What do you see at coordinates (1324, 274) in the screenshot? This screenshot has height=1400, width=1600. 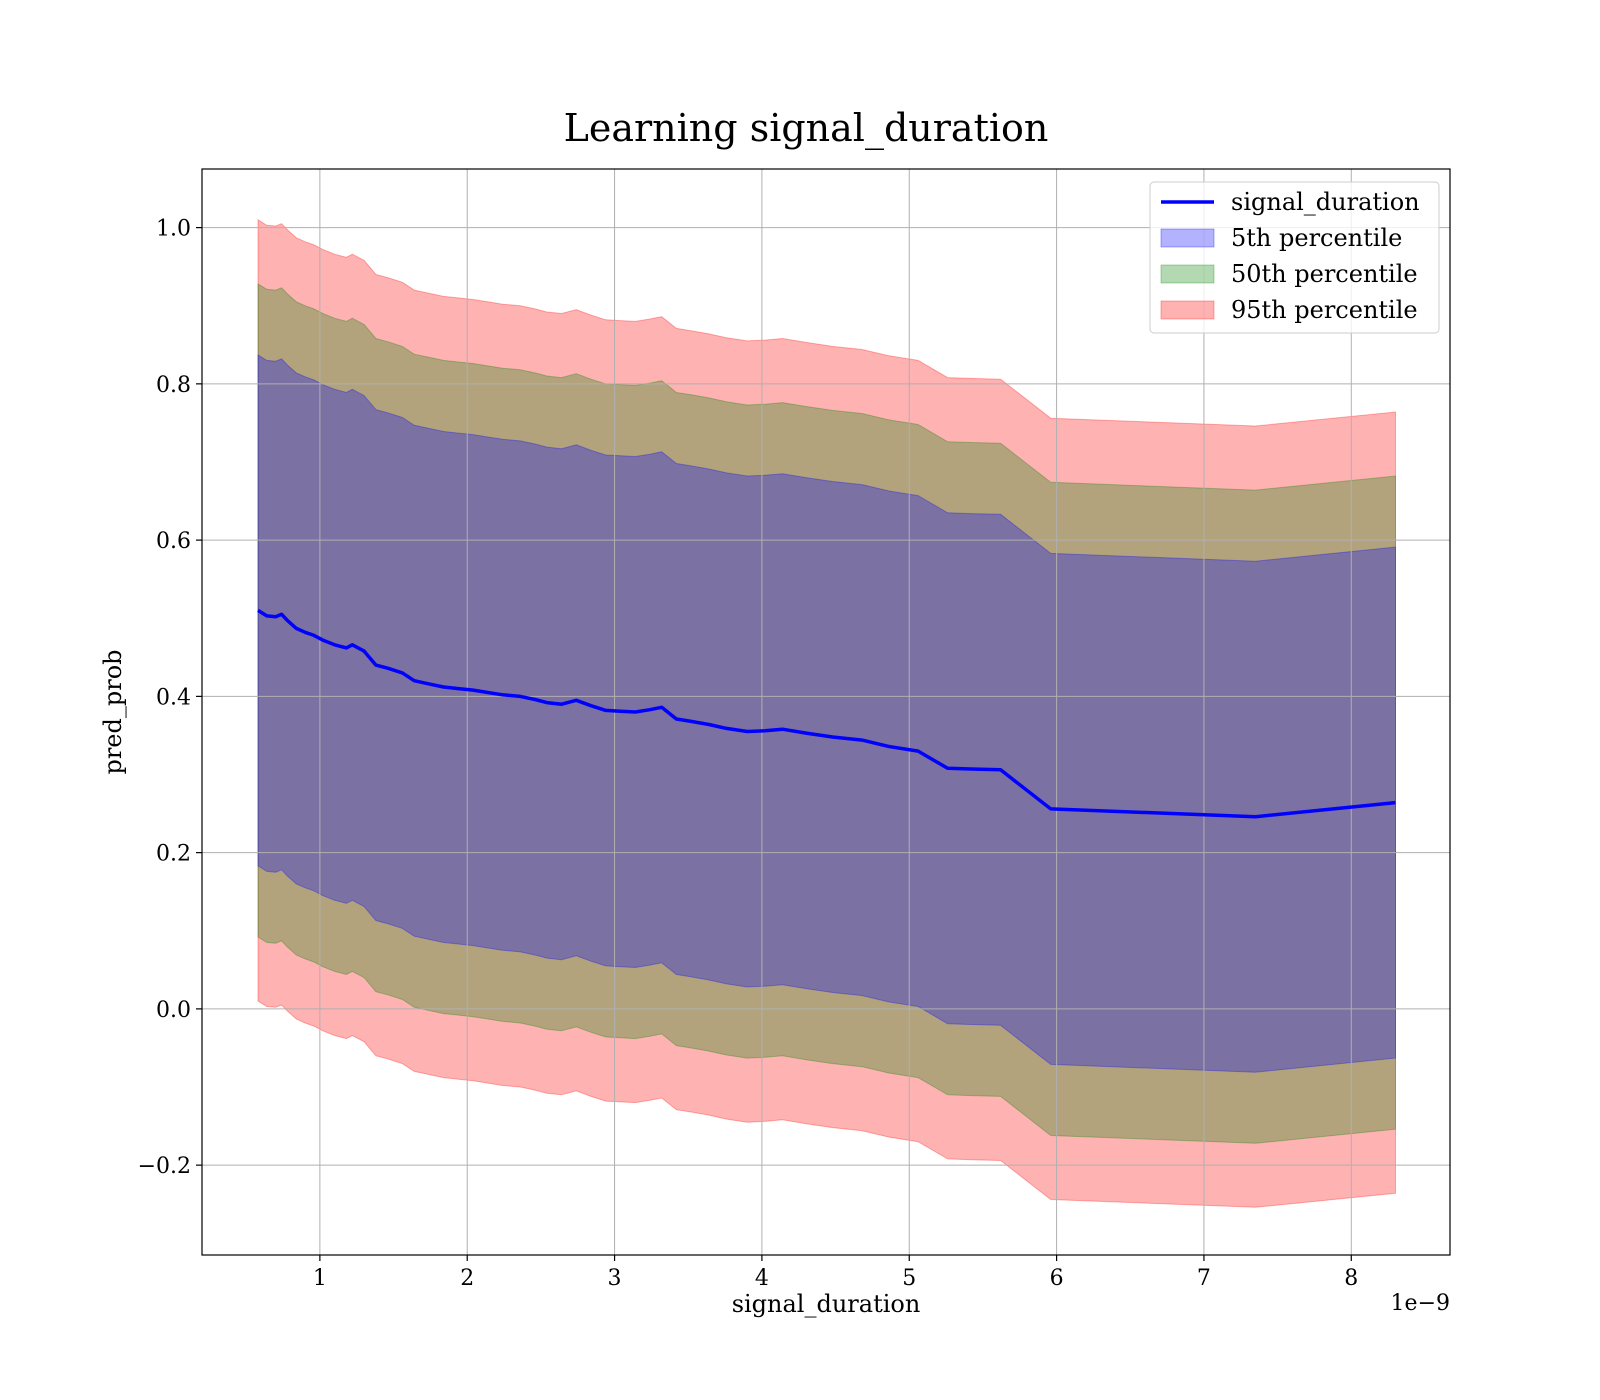 I see `legend-label: 50th percentile` at bounding box center [1324, 274].